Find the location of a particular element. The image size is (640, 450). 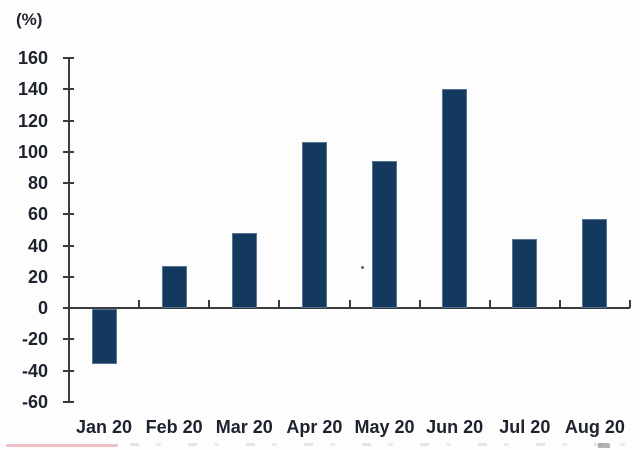

y-tick-label: 120 is located at coordinates (32, 120).